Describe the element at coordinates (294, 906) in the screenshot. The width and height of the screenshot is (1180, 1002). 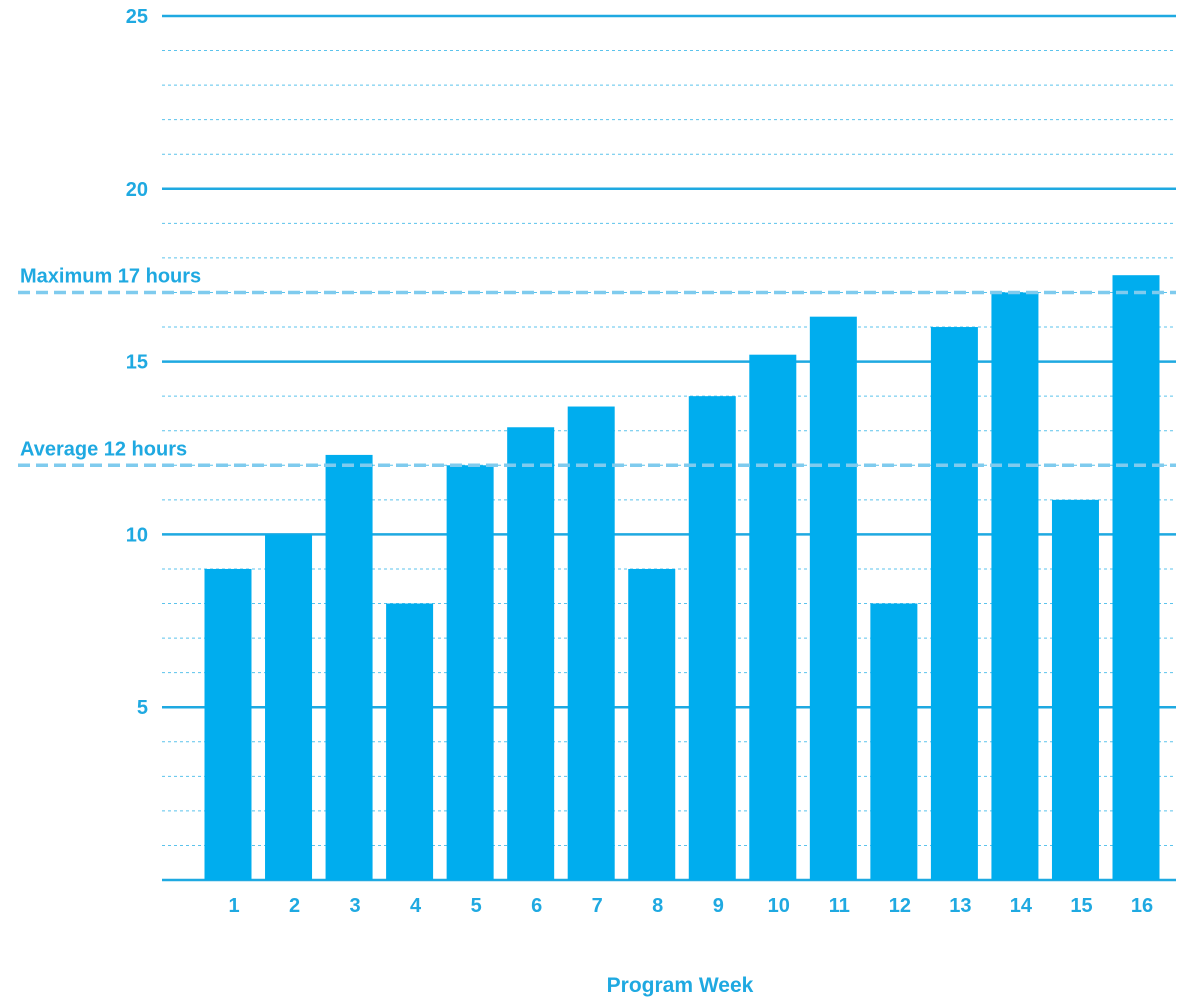
I see `x-tick-label: 2` at that location.